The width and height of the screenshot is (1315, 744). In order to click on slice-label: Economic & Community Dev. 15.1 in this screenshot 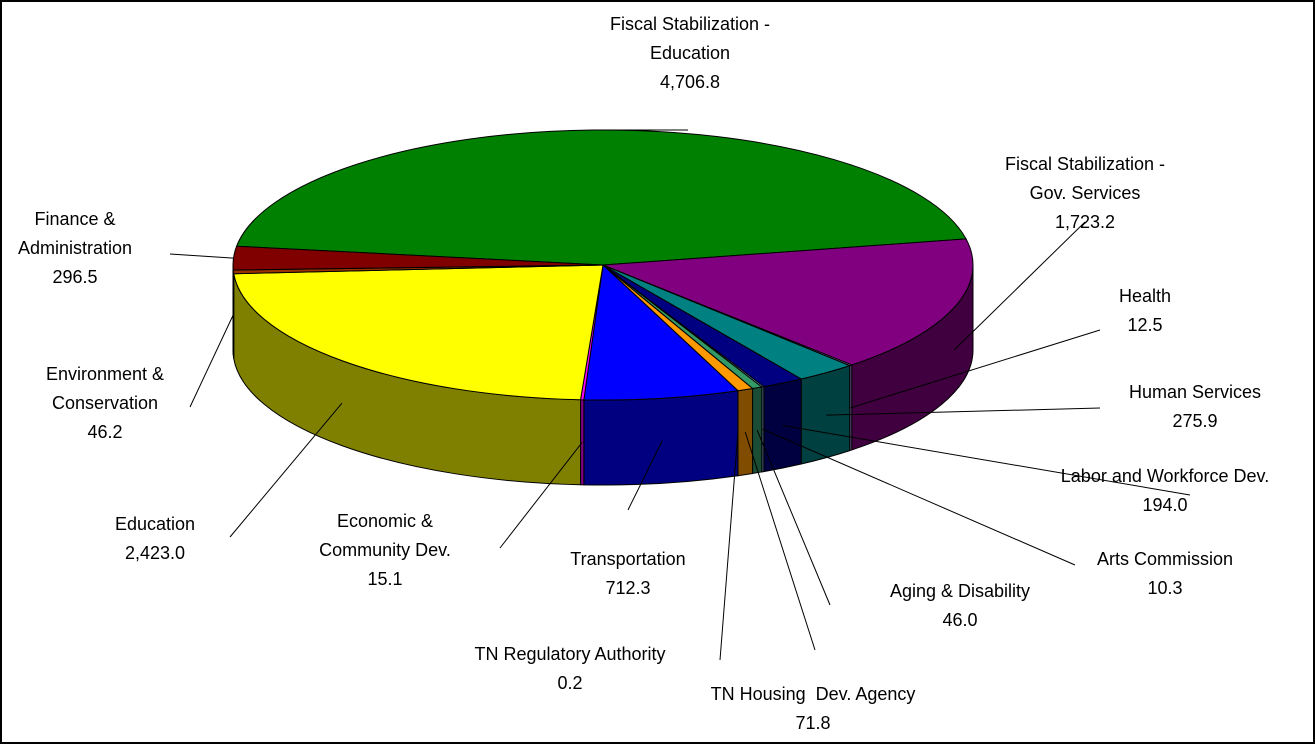, I will do `click(385, 550)`.